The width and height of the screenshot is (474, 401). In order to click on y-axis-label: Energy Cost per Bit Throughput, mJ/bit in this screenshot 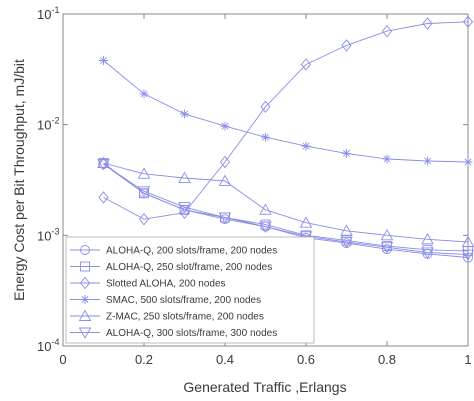, I will do `click(19, 180)`.